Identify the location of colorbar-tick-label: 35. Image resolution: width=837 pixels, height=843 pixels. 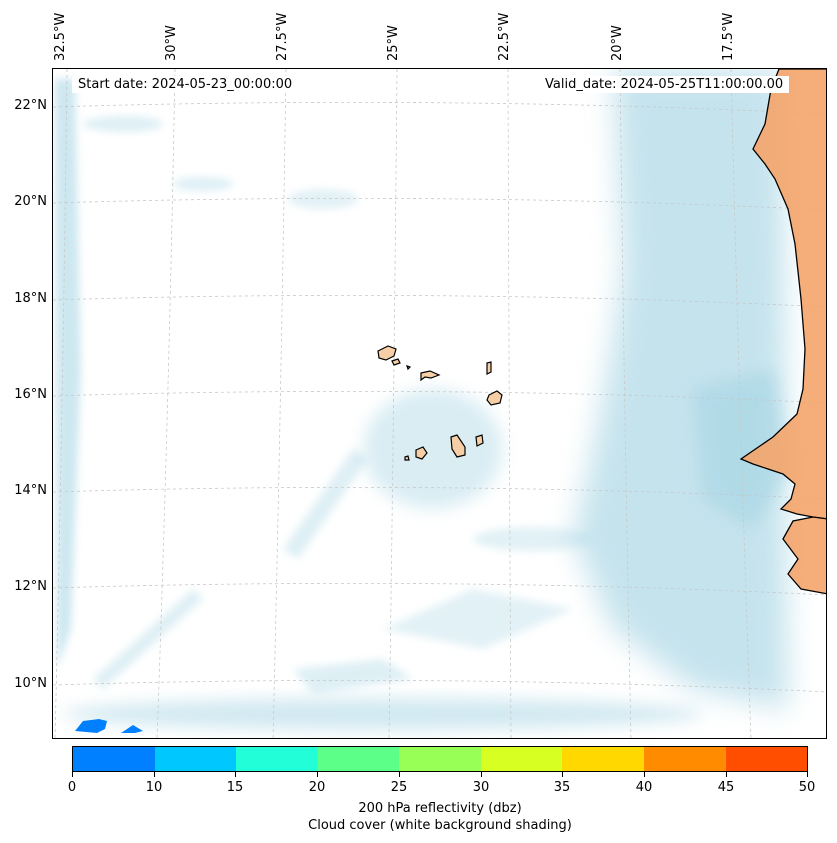
(562, 787).